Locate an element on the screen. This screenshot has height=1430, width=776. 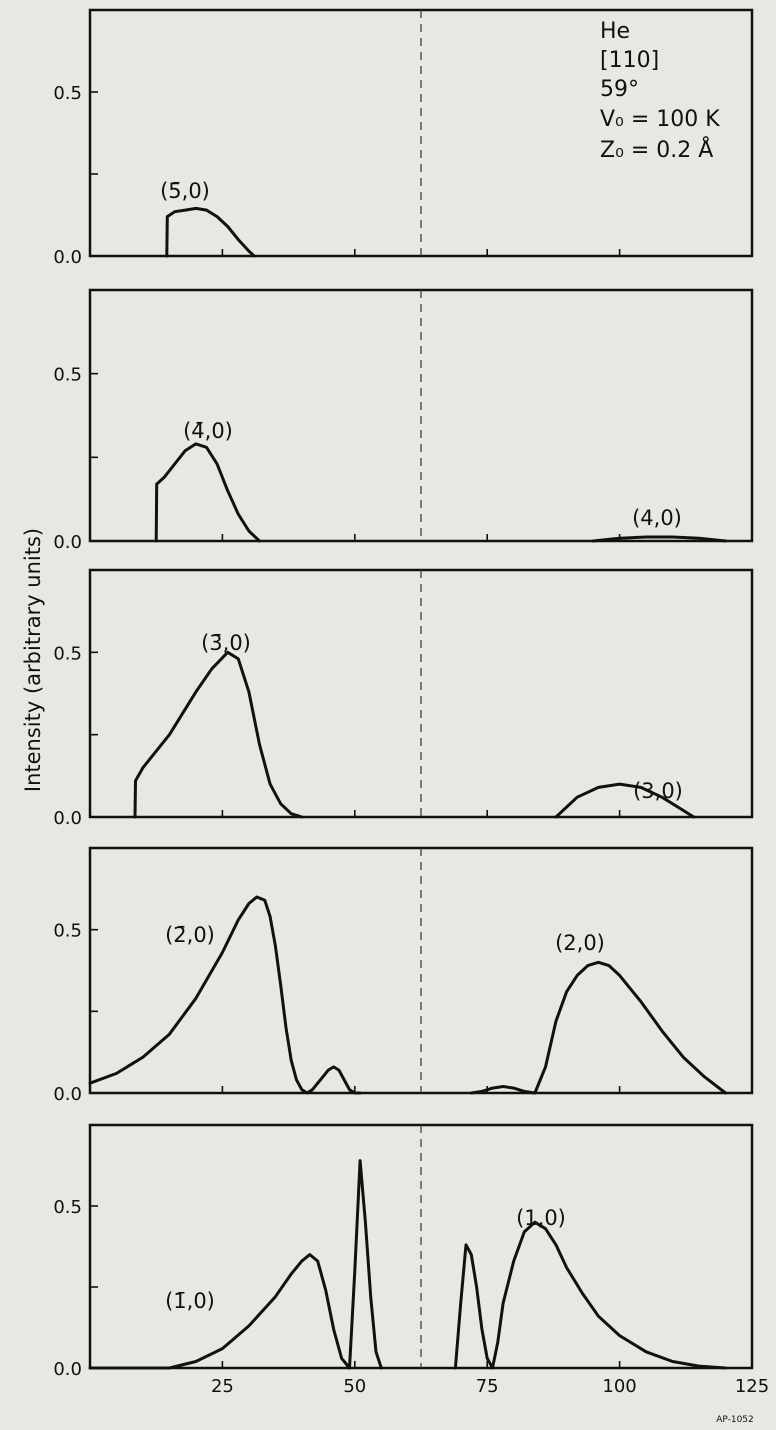
annotation-line-direction: [110] is located at coordinates (629, 60).